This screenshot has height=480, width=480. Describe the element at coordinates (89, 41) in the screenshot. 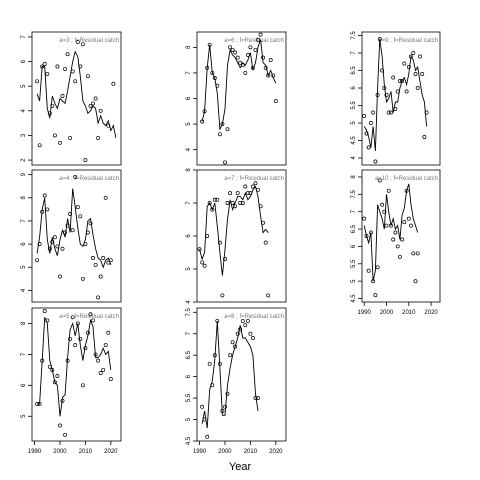

I see `panel-title: a=3 ; f=Residual catch` at that location.